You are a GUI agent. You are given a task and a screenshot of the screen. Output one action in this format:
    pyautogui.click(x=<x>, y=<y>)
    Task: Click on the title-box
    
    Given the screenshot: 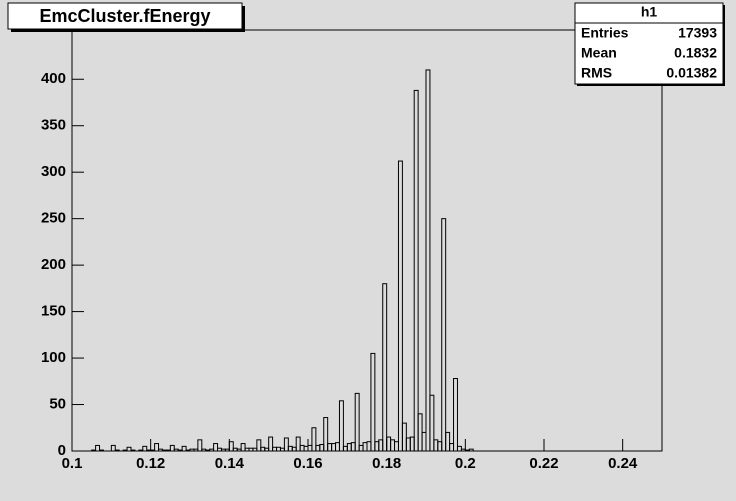 What is the action you would take?
    pyautogui.click(x=125, y=16)
    